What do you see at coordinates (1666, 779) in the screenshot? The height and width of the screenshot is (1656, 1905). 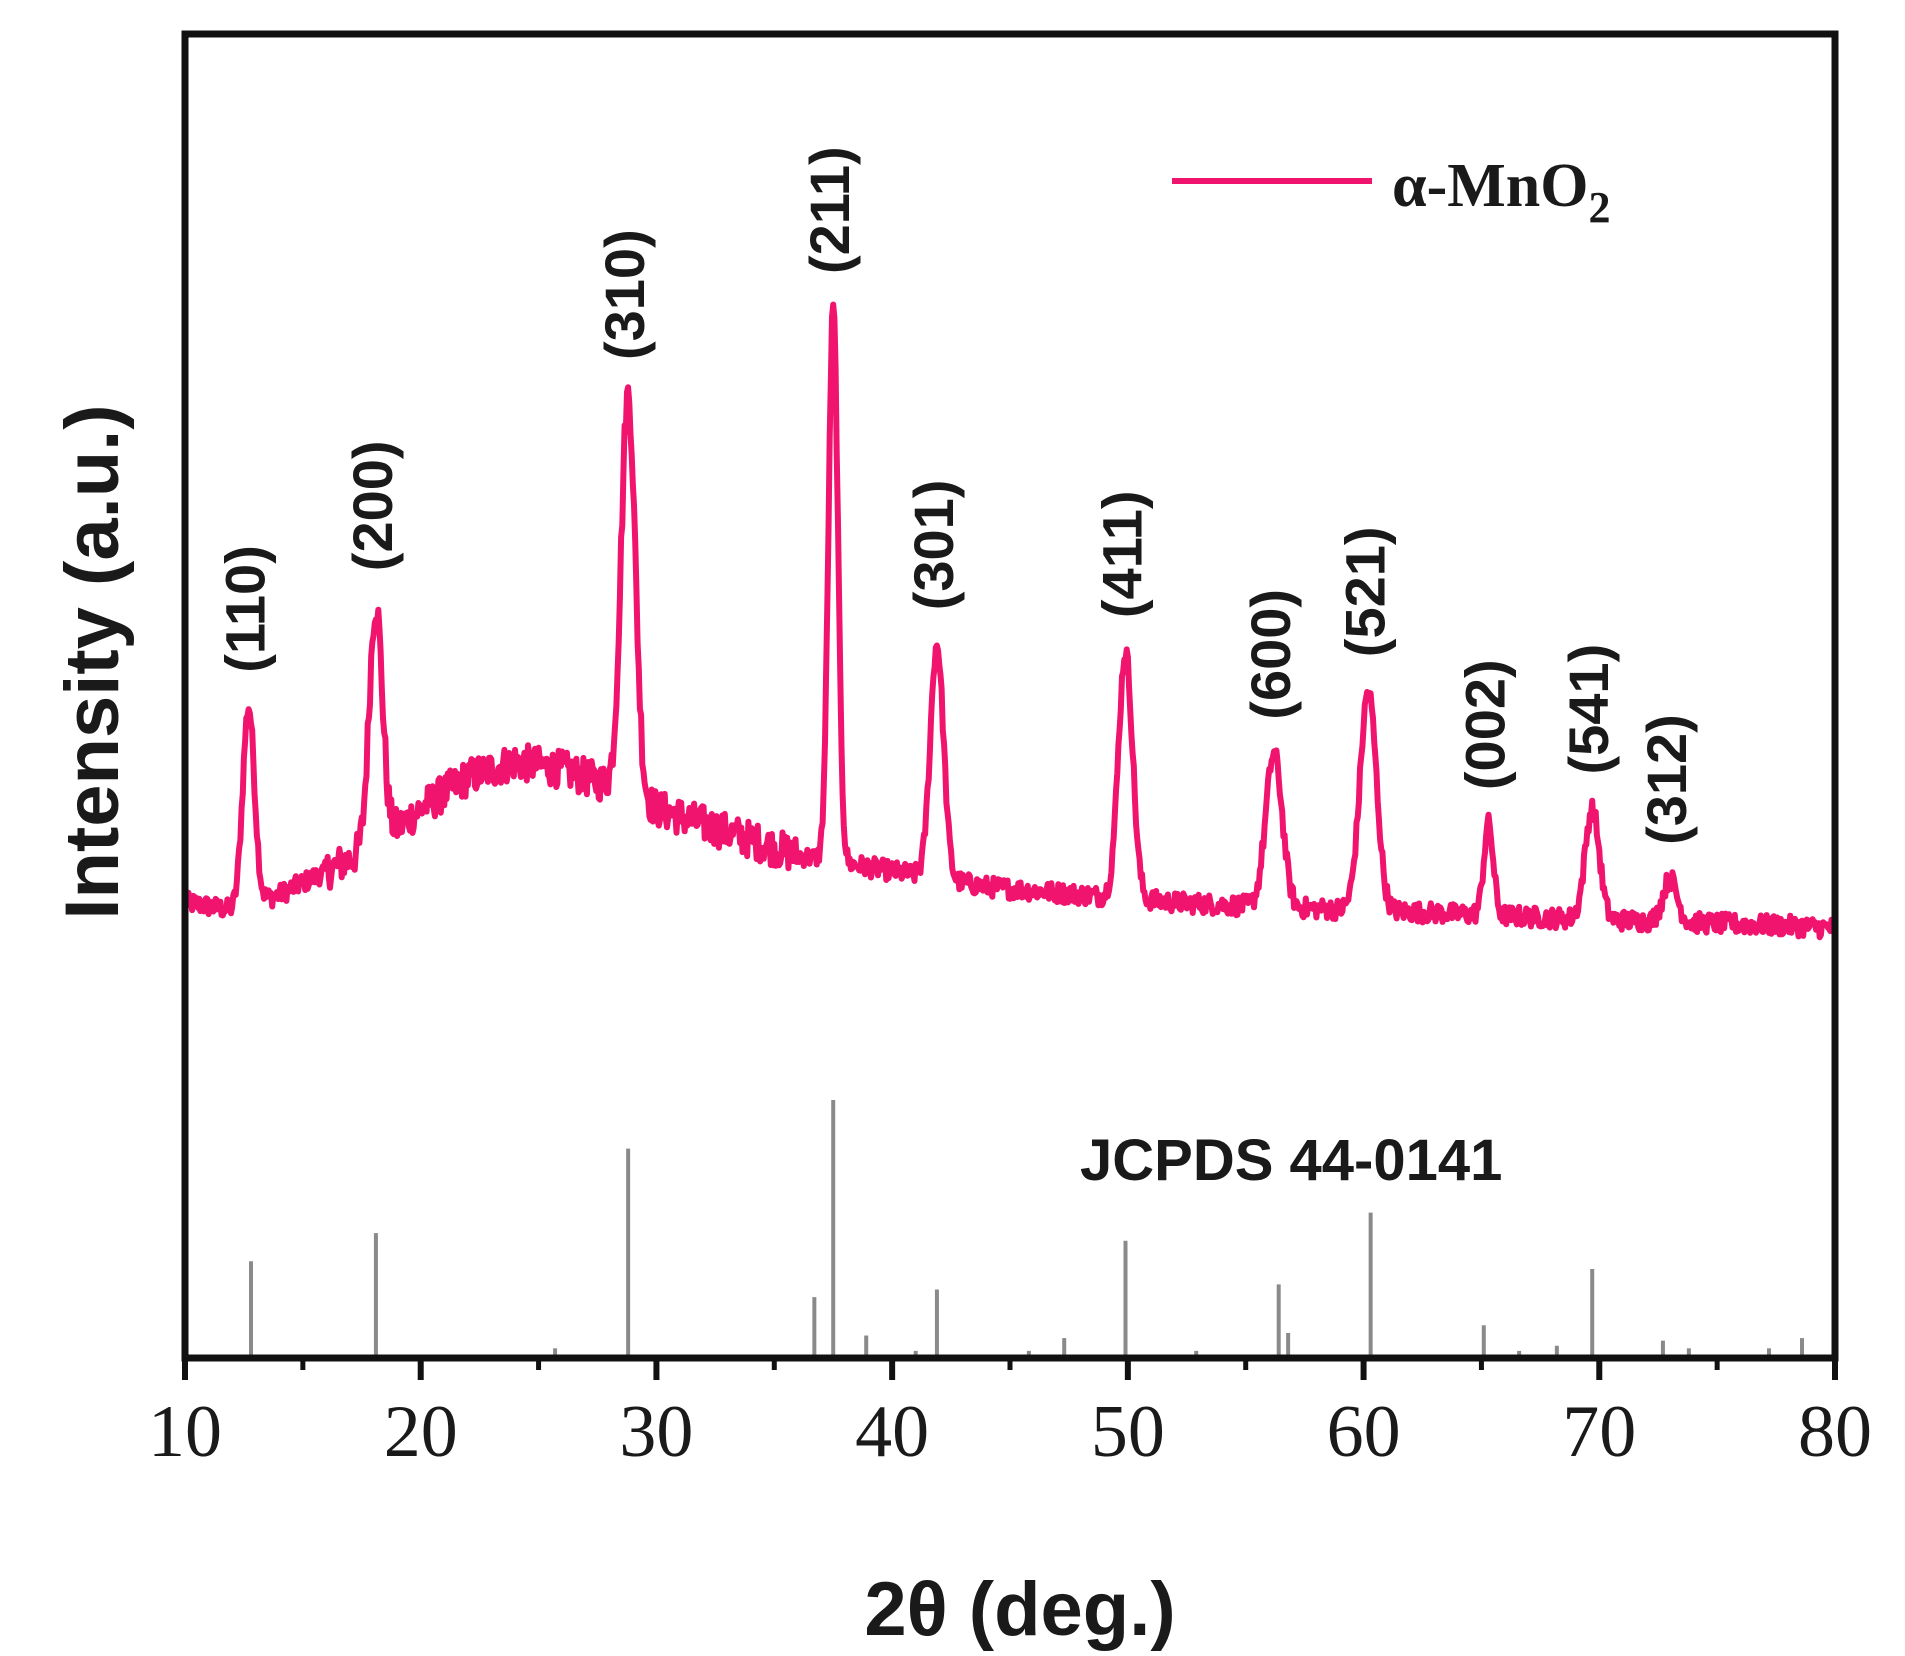 I see `peak-label-312: (312)` at bounding box center [1666, 779].